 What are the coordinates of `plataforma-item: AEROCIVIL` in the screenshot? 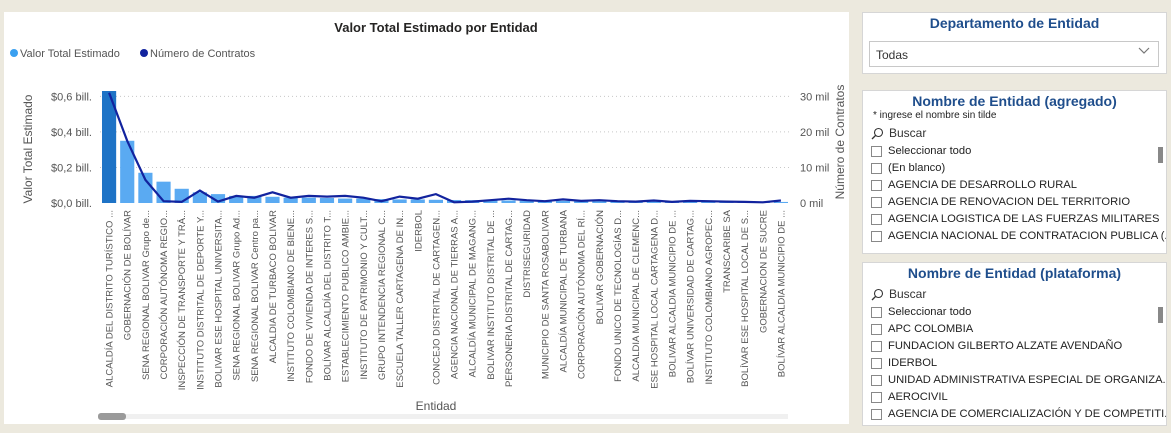 It's located at (1014, 397).